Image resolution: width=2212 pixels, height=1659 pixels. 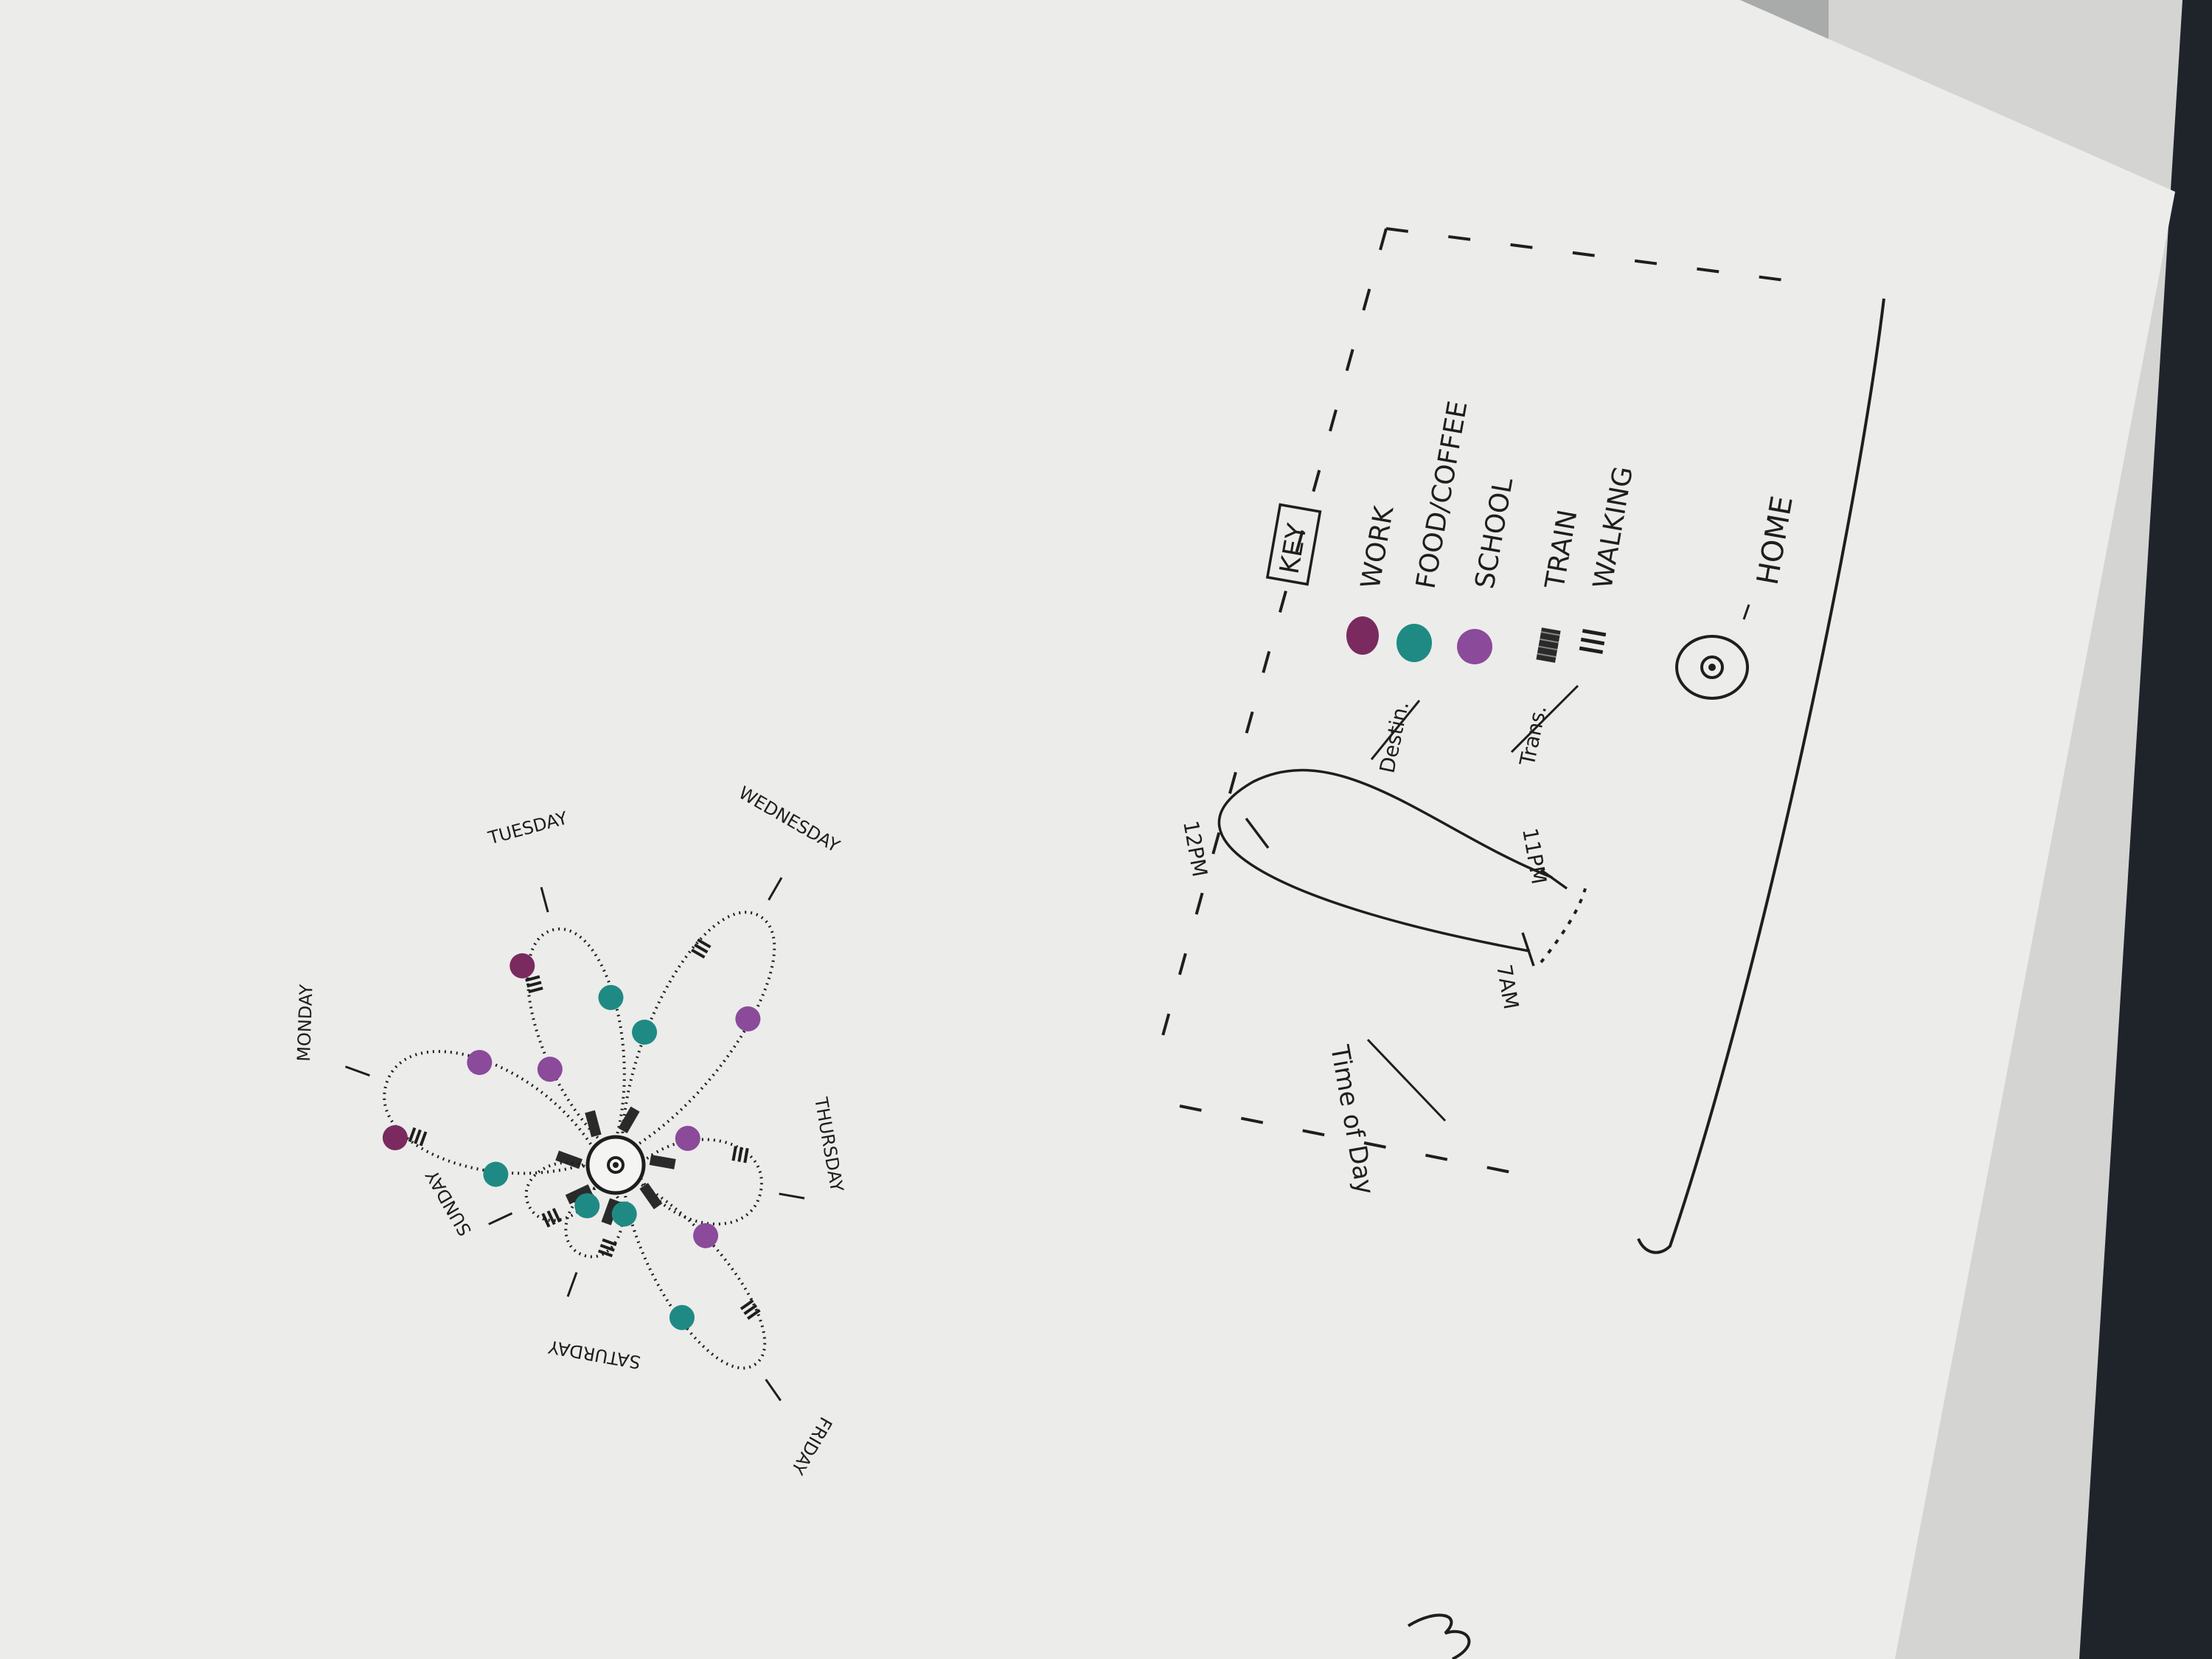 I want to click on home-circle-icon, so click(x=1712, y=667).